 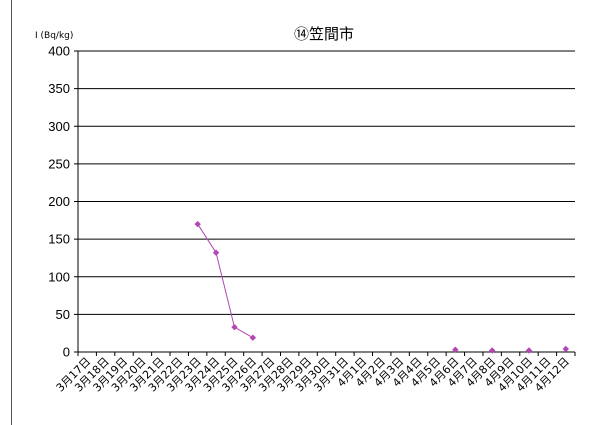 I want to click on y-tick-label: 300, so click(x=59, y=126).